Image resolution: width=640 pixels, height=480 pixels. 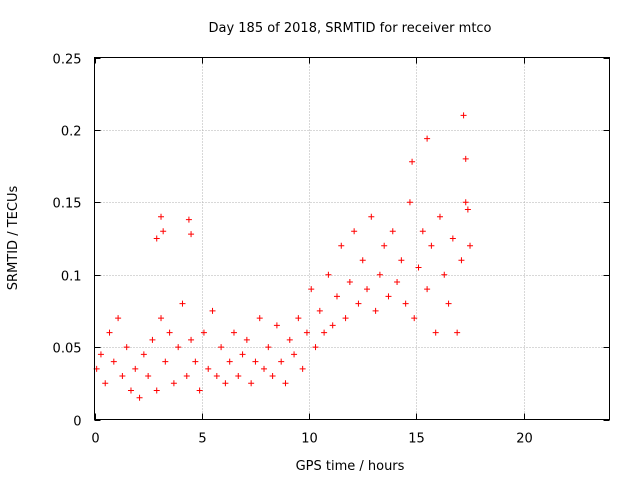 I want to click on y-tick-label: 0.2, so click(x=71, y=132).